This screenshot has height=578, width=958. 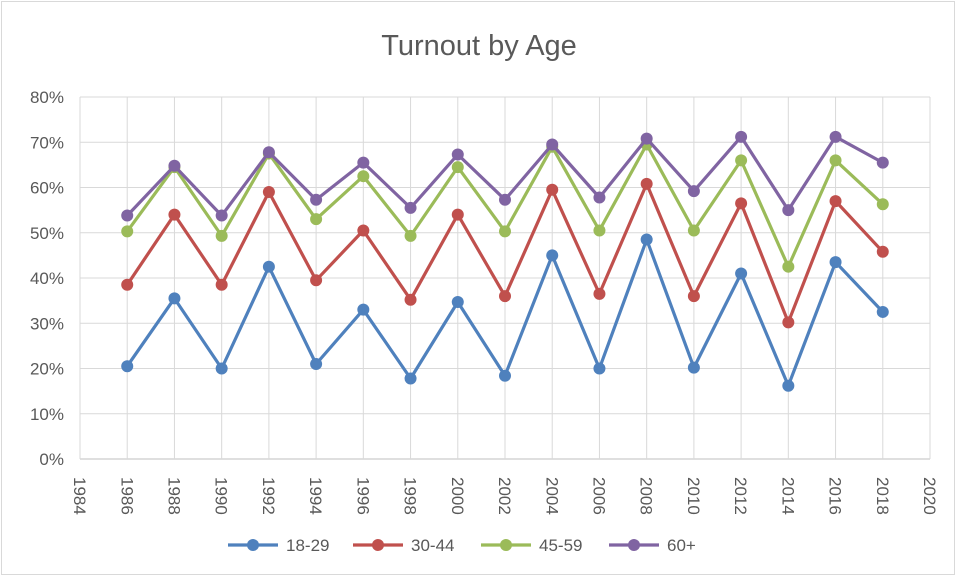 What do you see at coordinates (504, 496) in the screenshot?
I see `x-tick-label: 2002` at bounding box center [504, 496].